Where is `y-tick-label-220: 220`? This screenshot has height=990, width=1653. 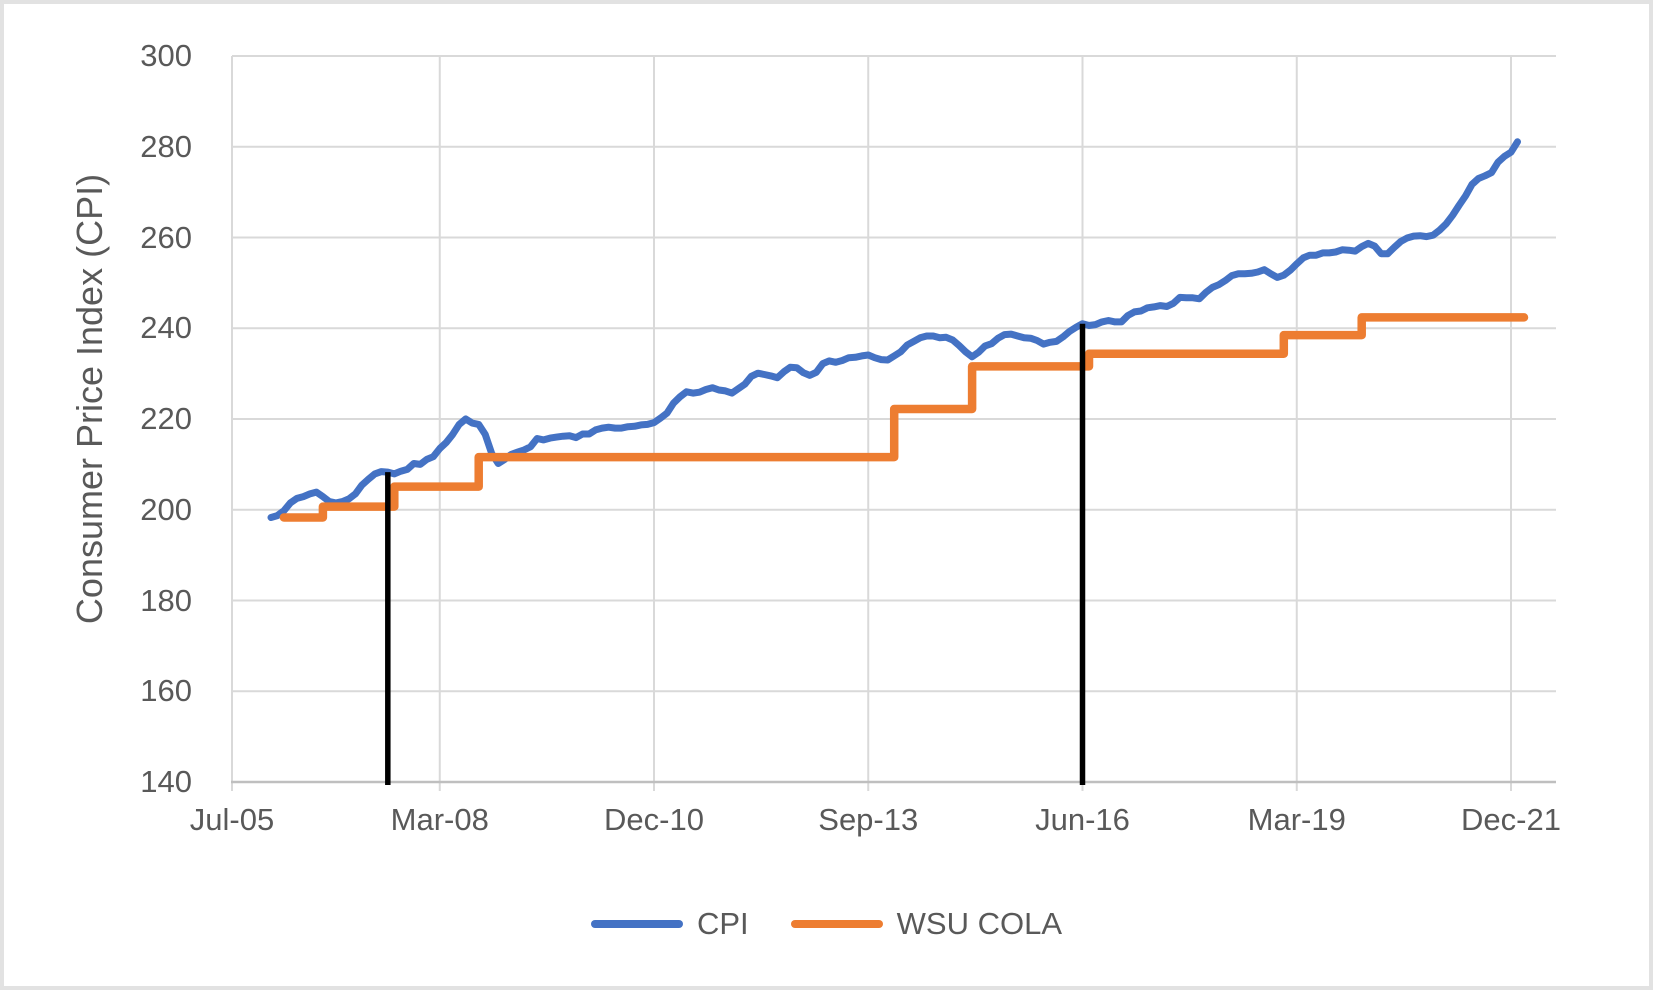
y-tick-label-220: 220 is located at coordinates (166, 418).